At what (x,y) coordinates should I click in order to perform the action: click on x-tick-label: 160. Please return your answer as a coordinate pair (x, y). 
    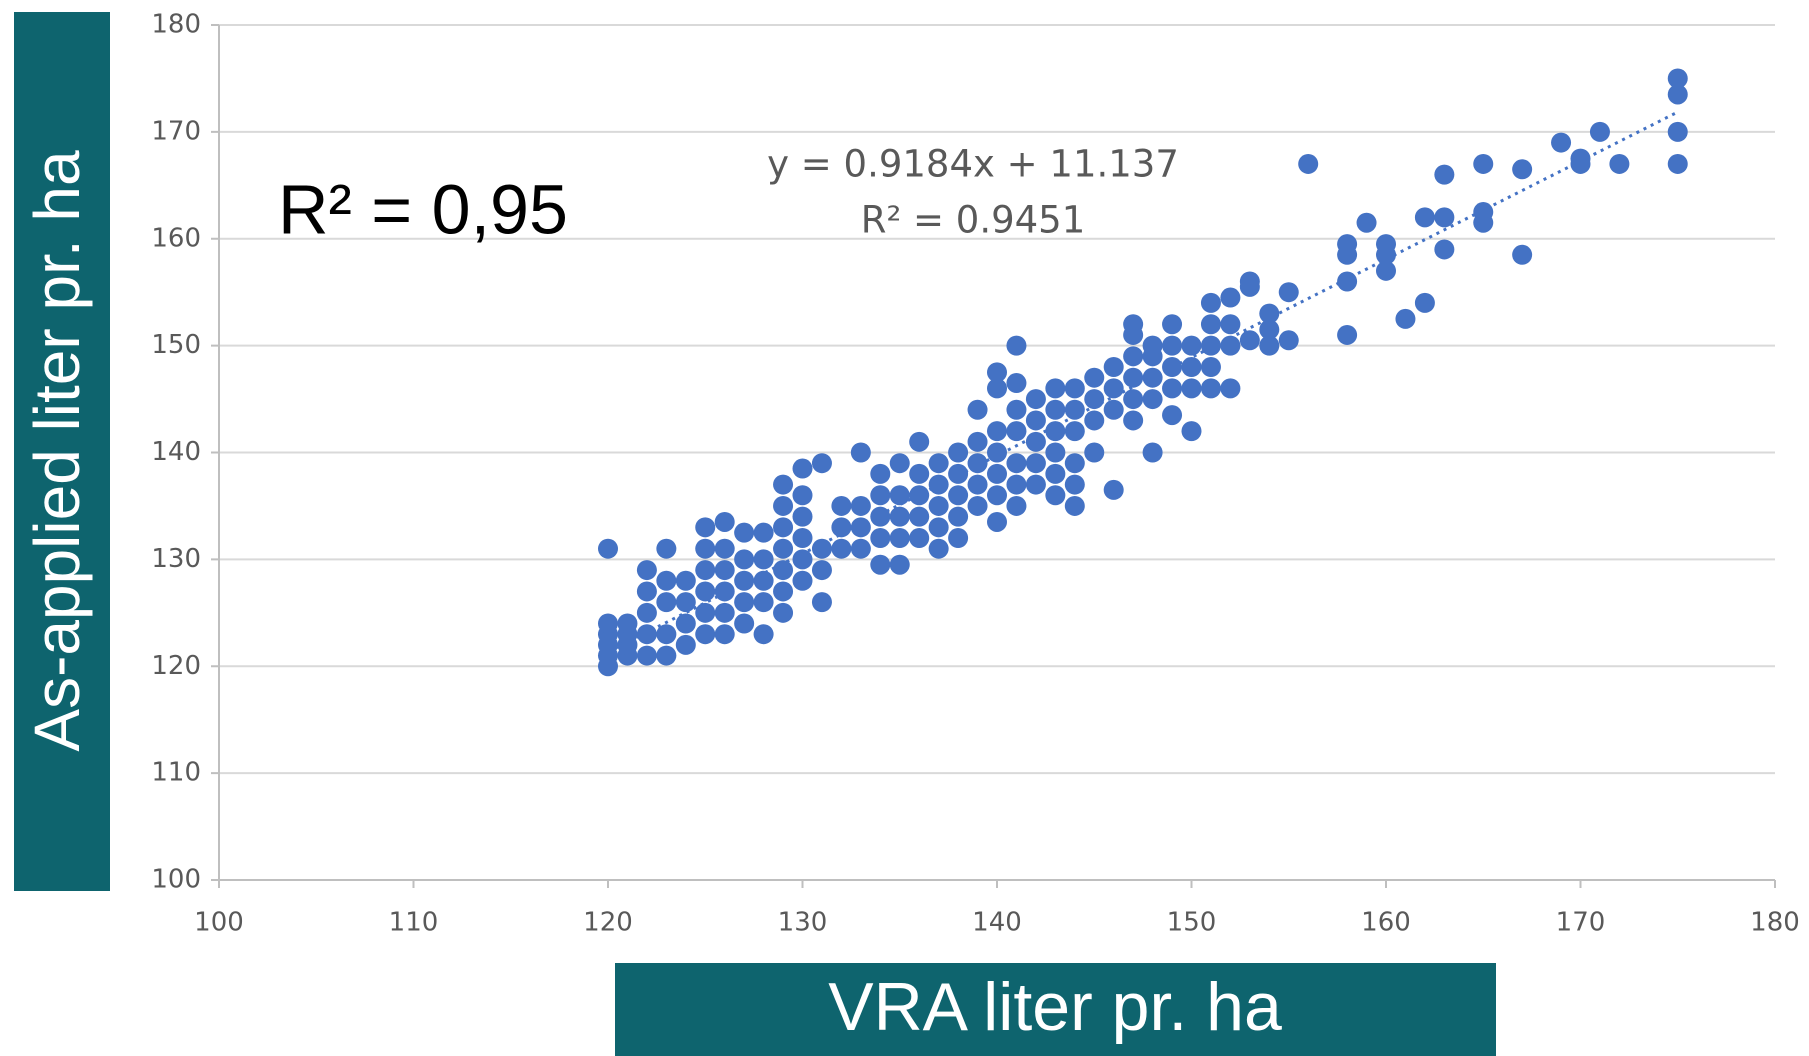
    Looking at the image, I should click on (1386, 923).